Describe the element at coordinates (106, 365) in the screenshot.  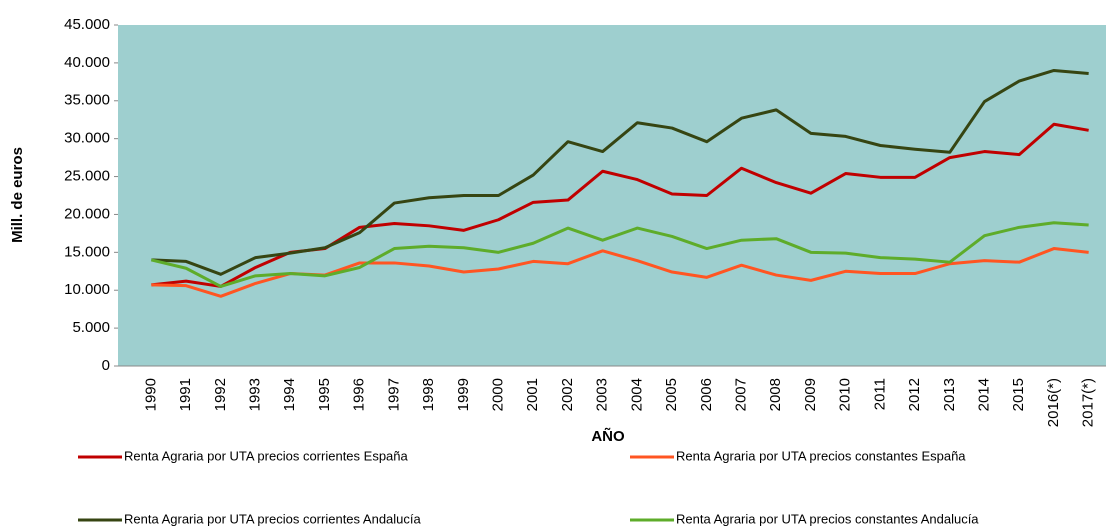
I see `y-tick-label: 0` at that location.